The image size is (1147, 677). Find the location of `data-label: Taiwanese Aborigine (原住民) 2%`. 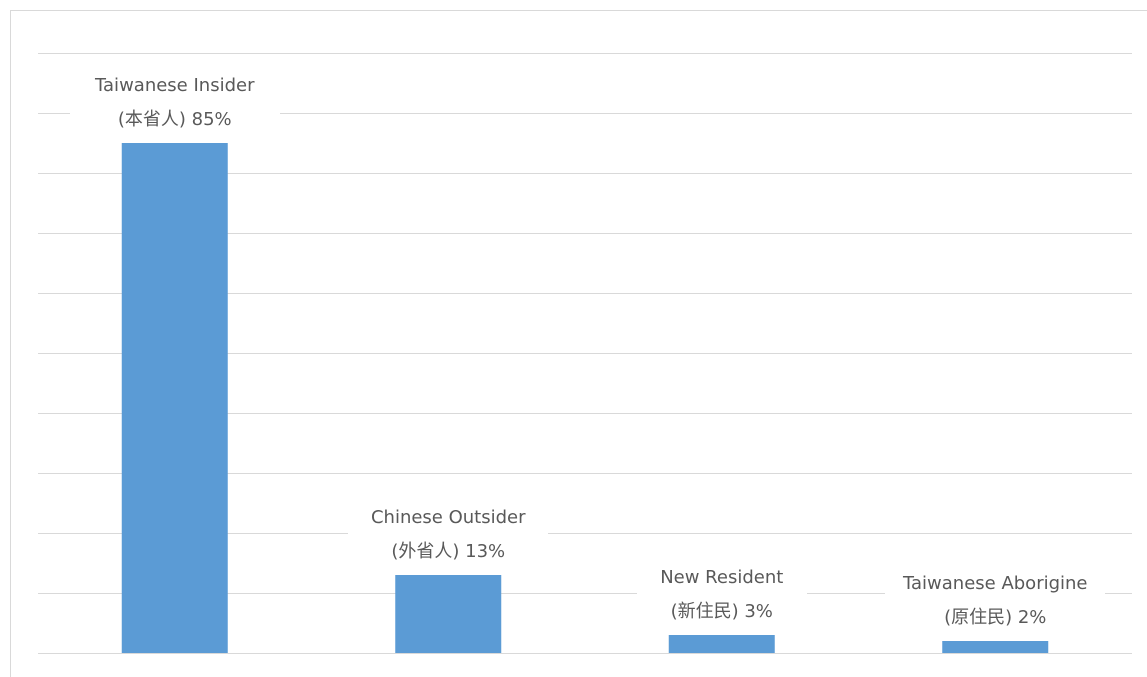

data-label: Taiwanese Aborigine (原住民) 2% is located at coordinates (995, 601).